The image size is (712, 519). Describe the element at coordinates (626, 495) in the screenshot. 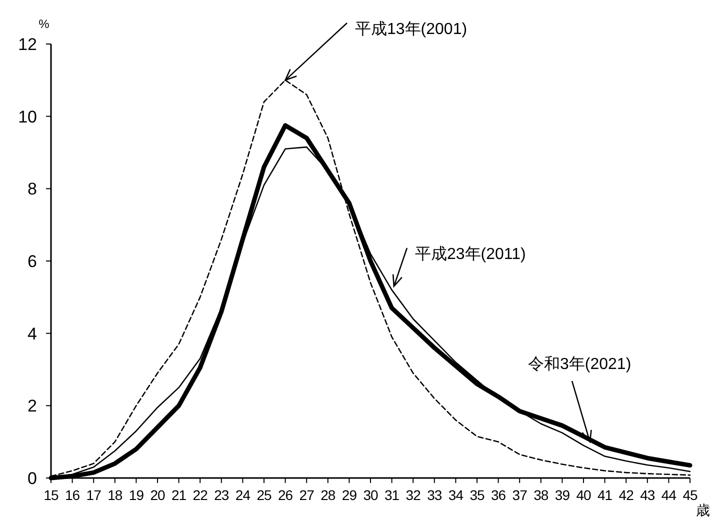

I see `x-tick-label: 42` at that location.